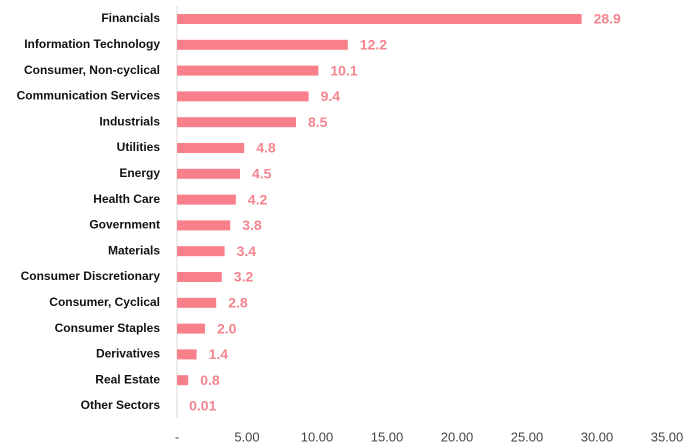  I want to click on value-label: 8.5, so click(318, 122).